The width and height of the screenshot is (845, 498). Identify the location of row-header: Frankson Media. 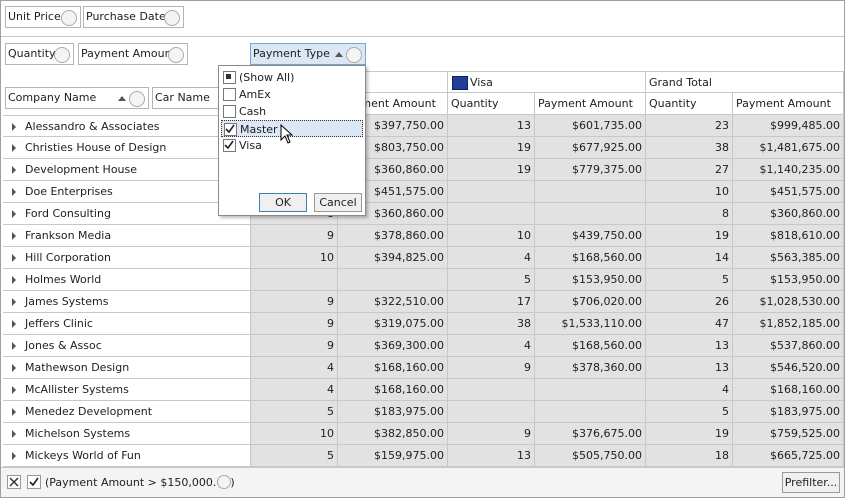
(127, 236).